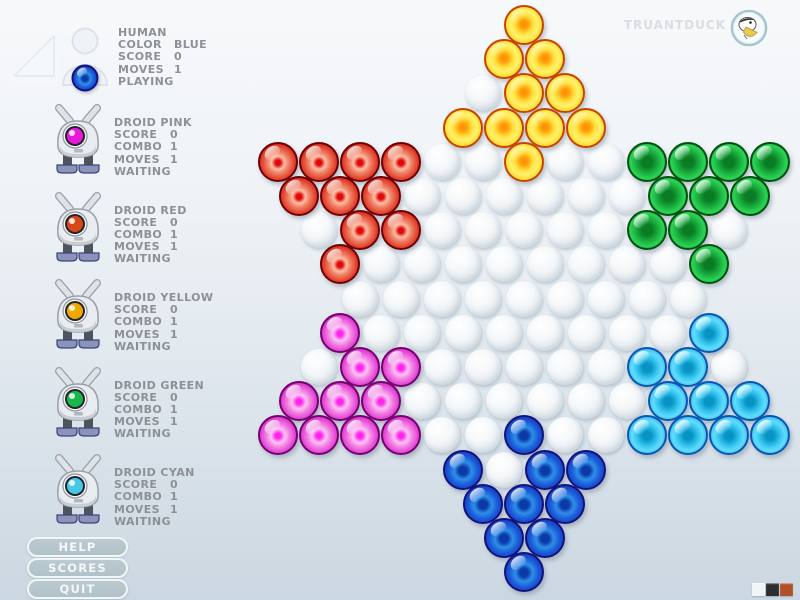 The image size is (800, 600). What do you see at coordinates (77, 547) in the screenshot?
I see `help-button: HELP` at bounding box center [77, 547].